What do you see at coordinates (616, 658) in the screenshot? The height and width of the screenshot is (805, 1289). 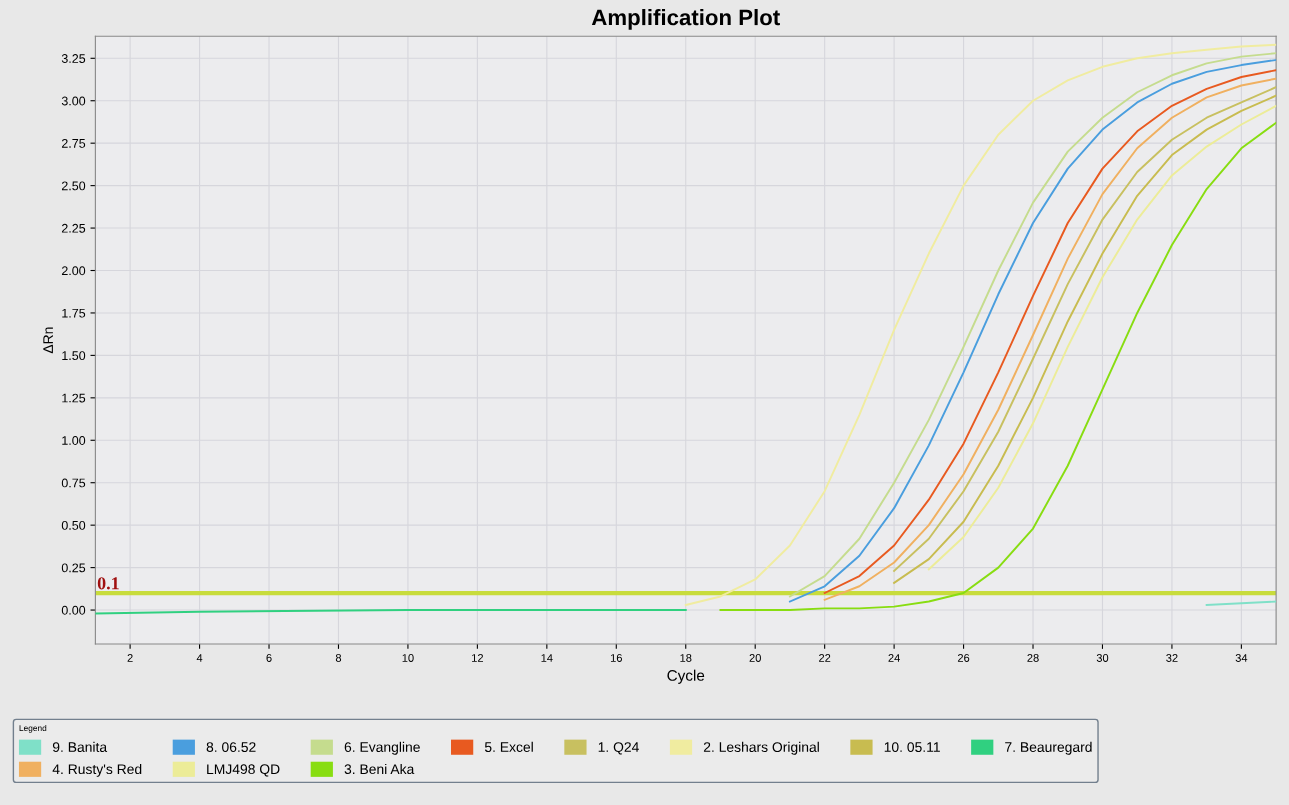 I see `x-tick-label: 16` at bounding box center [616, 658].